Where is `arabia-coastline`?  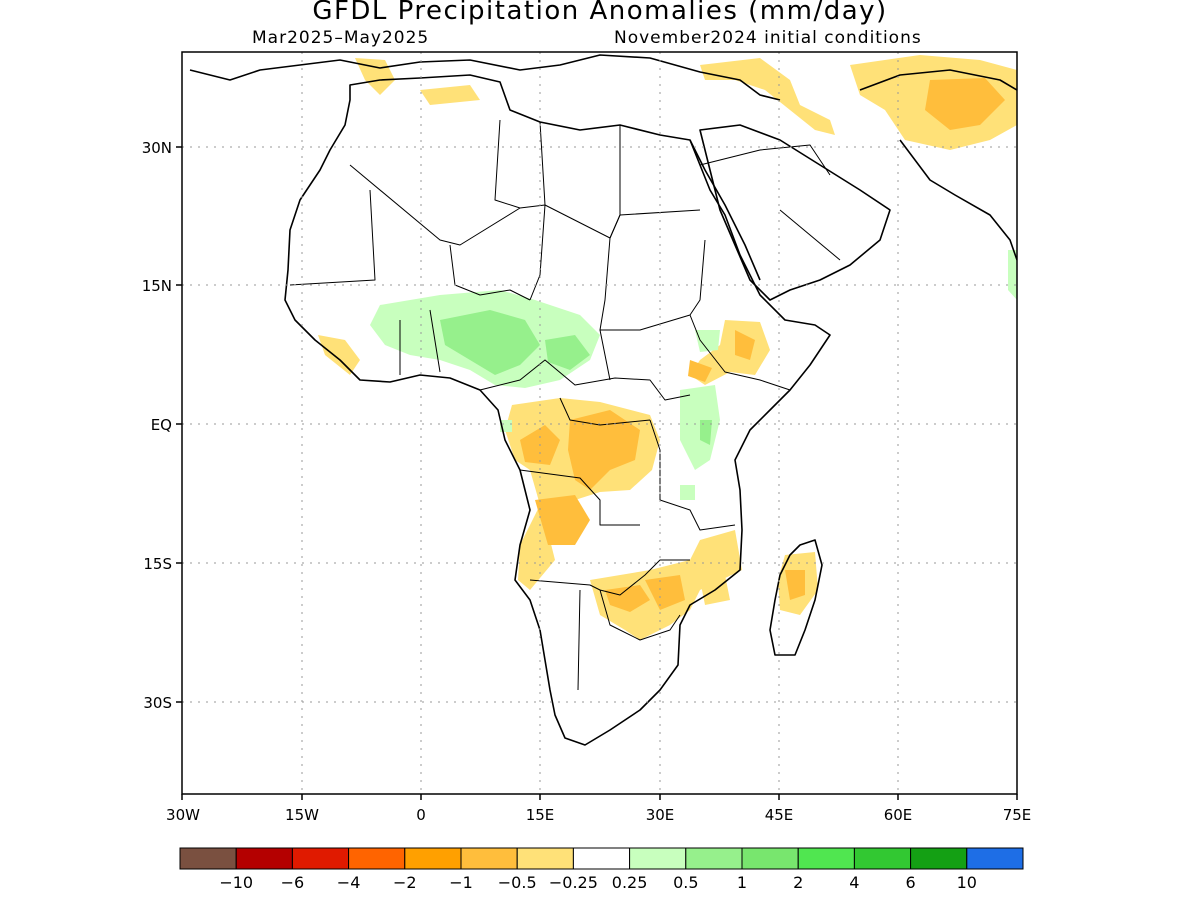
arabia-coastline is located at coordinates (795, 212).